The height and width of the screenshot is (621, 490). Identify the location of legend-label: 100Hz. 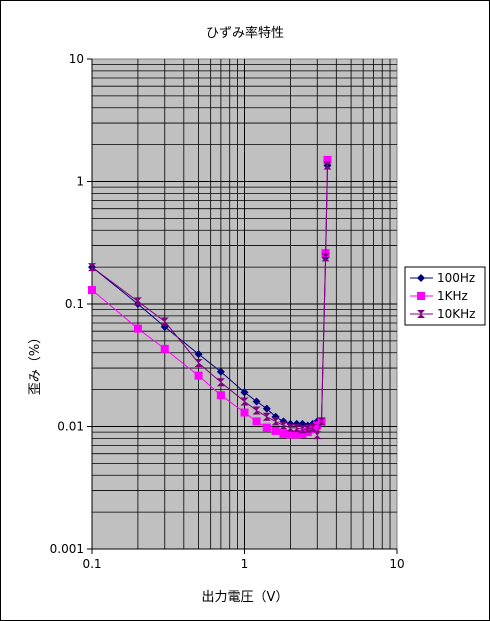
(456, 278).